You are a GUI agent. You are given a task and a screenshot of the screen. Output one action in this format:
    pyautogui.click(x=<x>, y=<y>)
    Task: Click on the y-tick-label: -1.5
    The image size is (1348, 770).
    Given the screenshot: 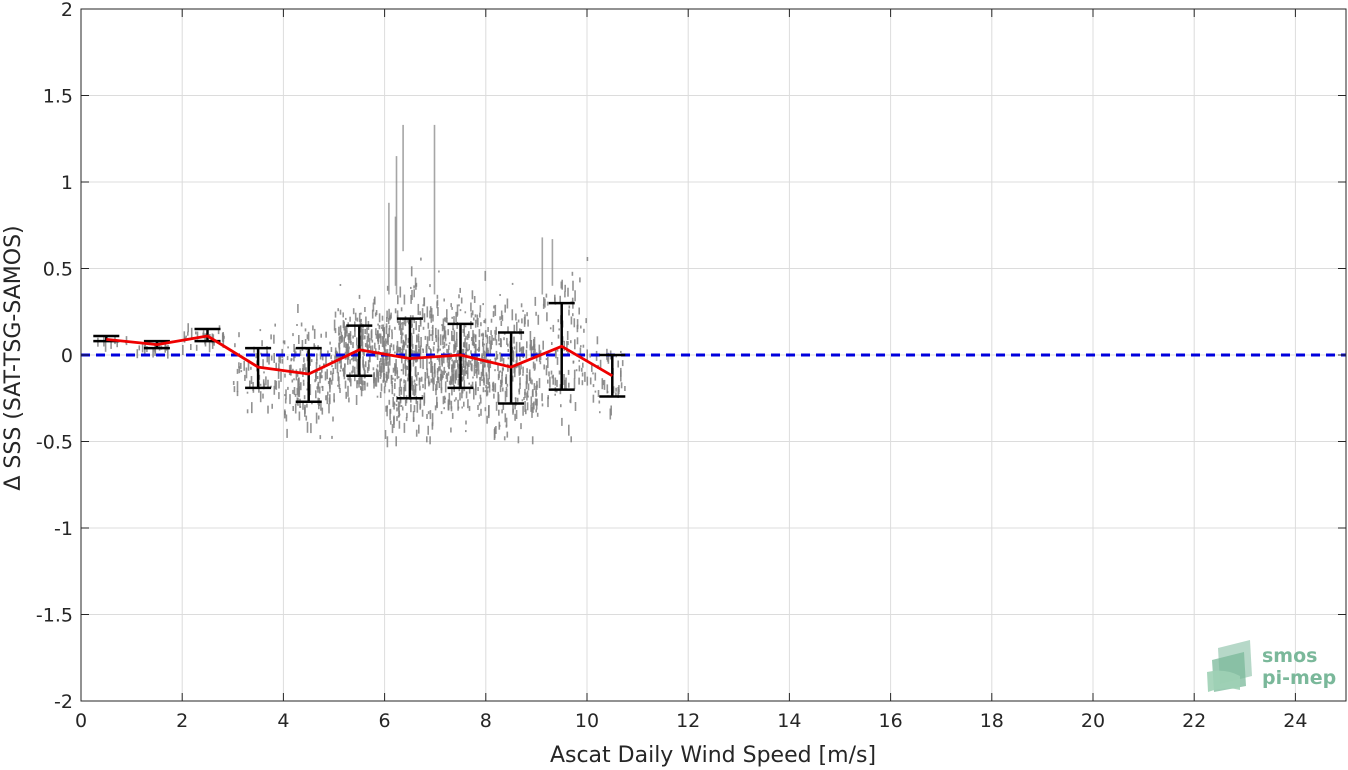 What is the action you would take?
    pyautogui.click(x=54, y=616)
    